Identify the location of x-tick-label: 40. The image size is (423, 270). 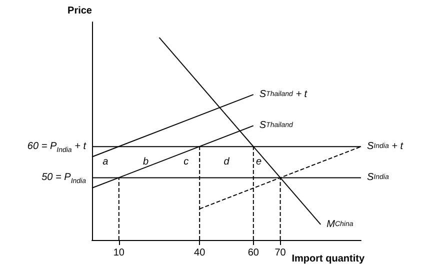
(200, 253).